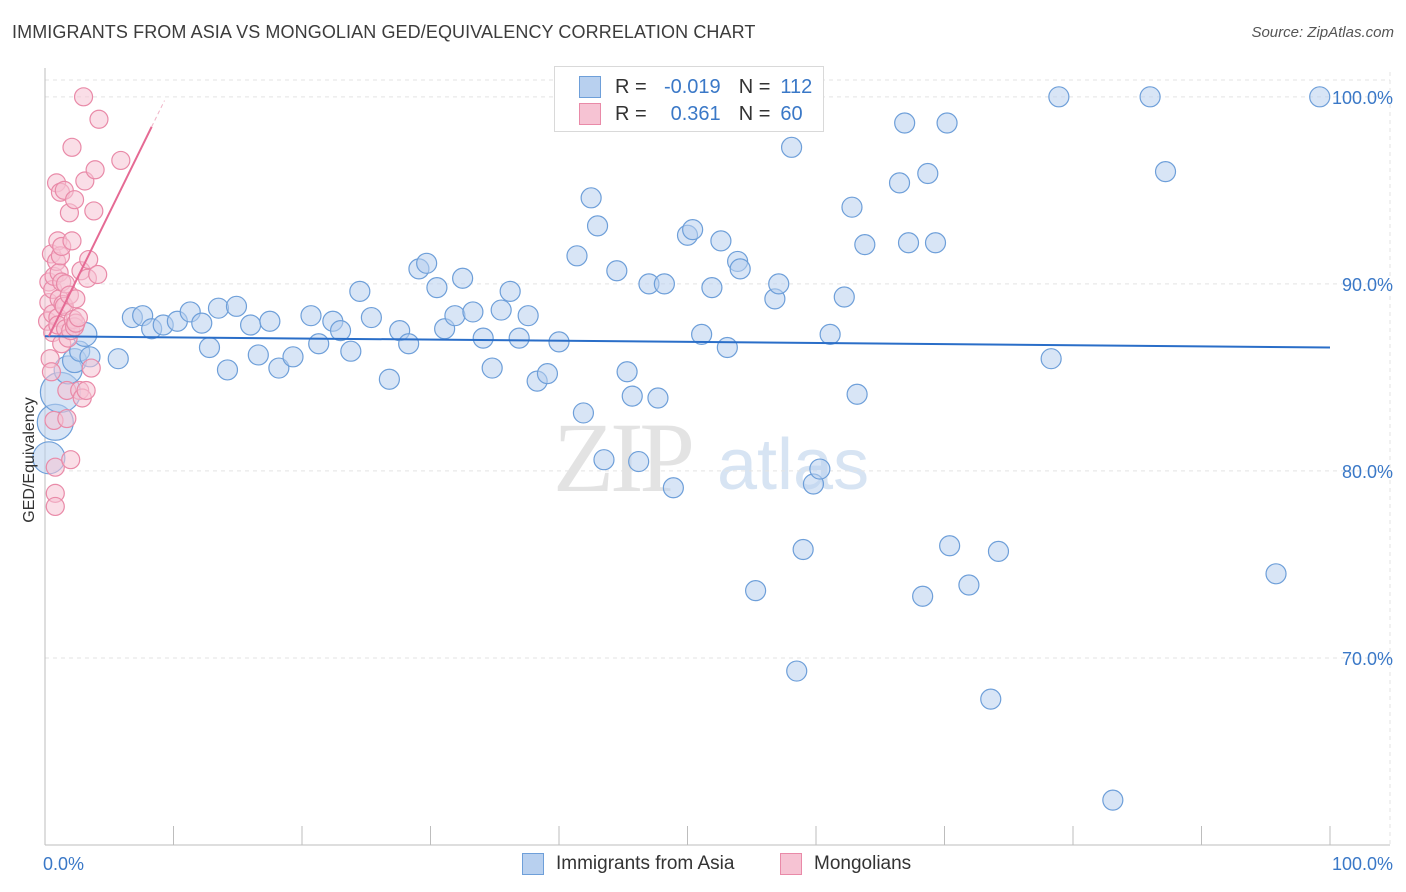 This screenshot has height=892, width=1406. Describe the element at coordinates (158, 113) in the screenshot. I see `trend-line-mongolians-extension` at that location.